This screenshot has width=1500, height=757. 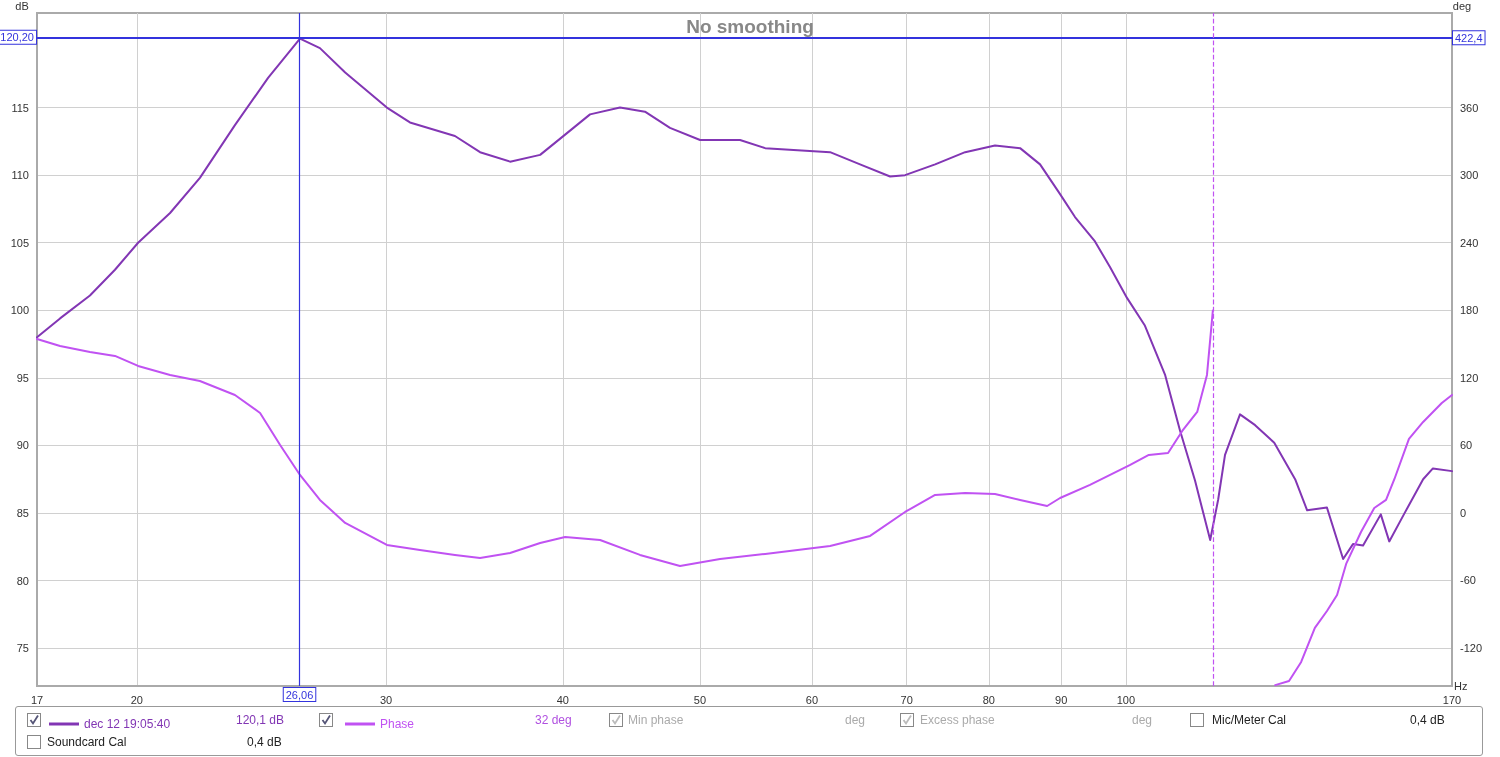 I want to click on x-tick-label: 60, so click(x=812, y=699).